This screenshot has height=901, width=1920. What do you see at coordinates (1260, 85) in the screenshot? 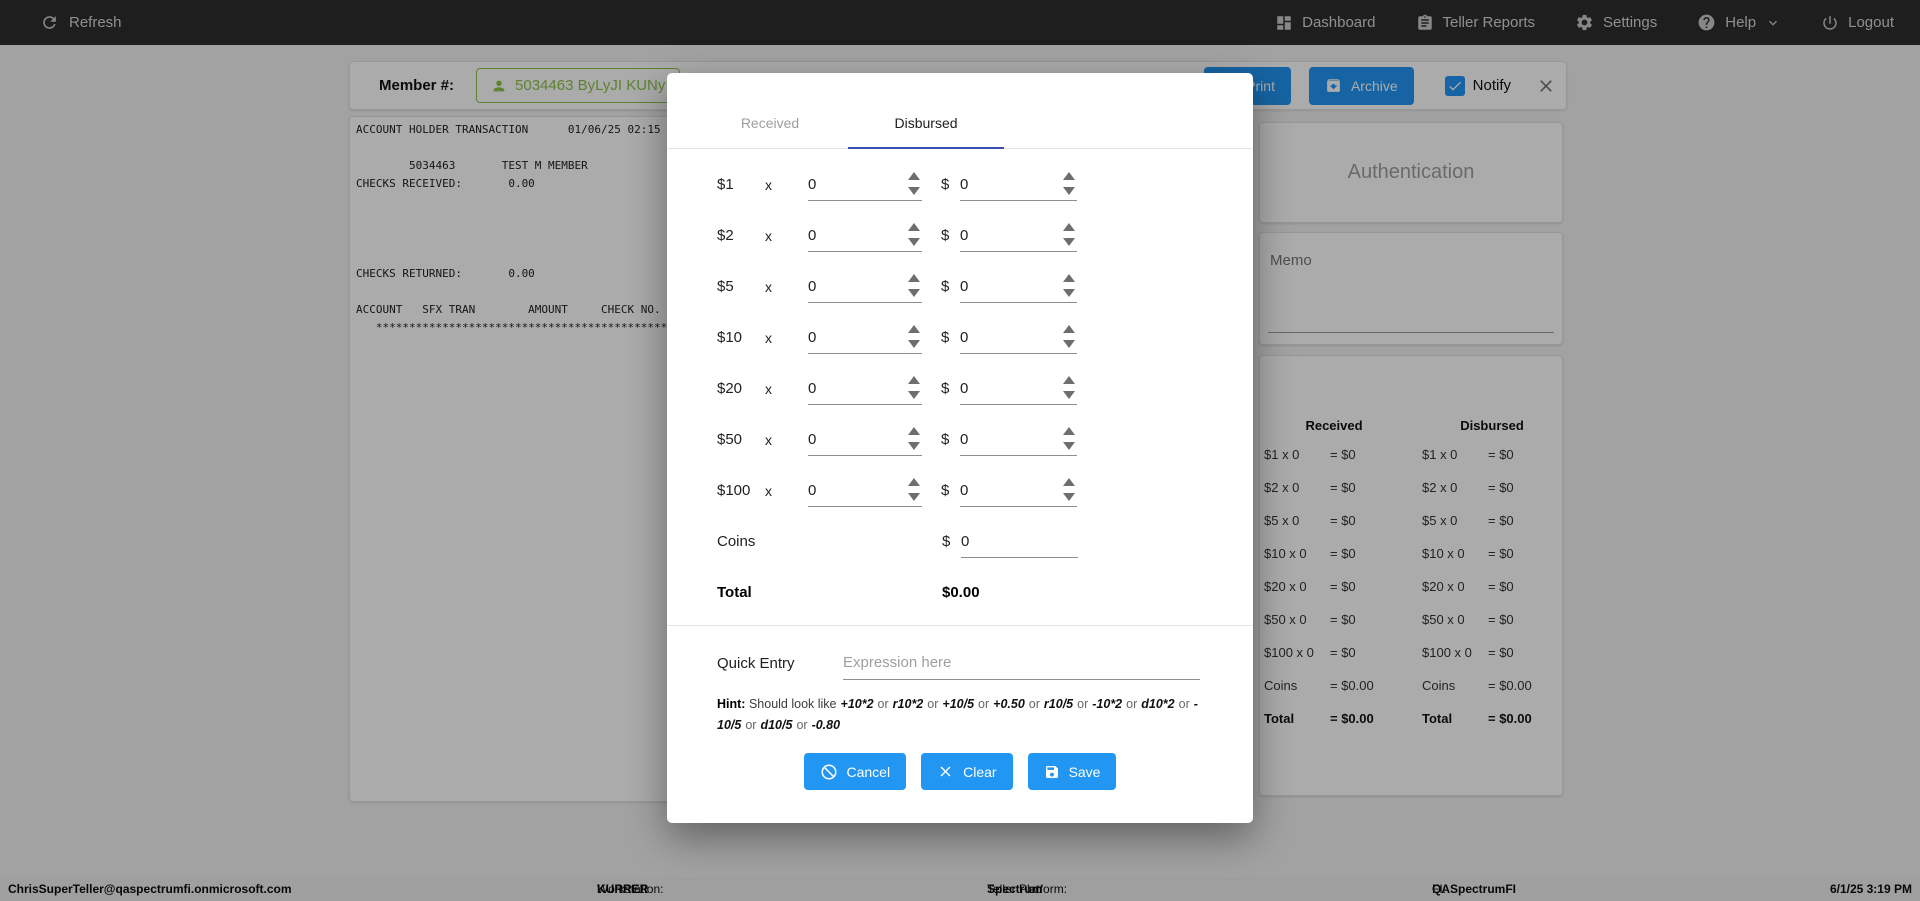
I see `print-label: Print` at bounding box center [1260, 85].